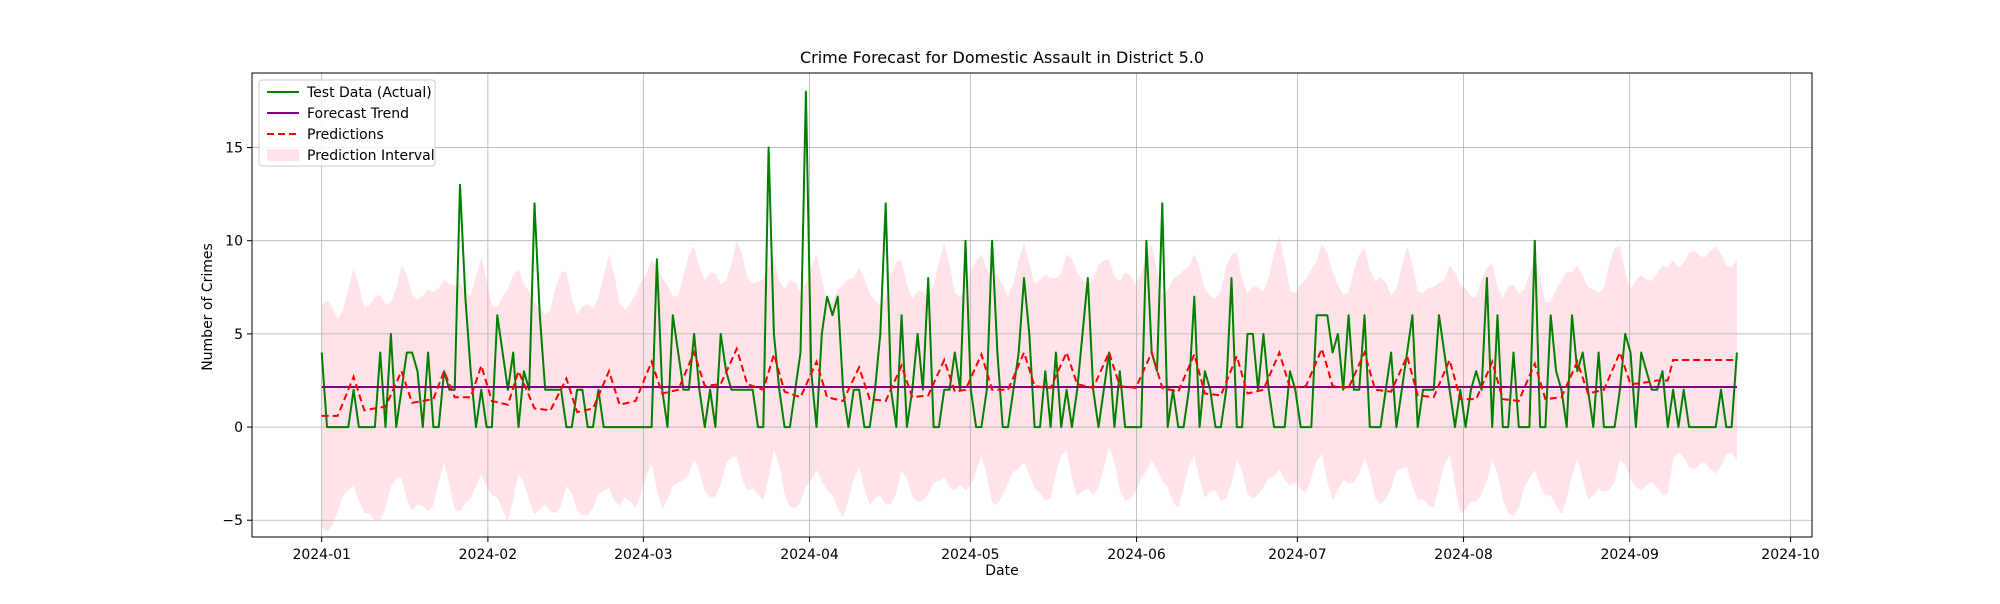  I want to click on y-tick-label: 0, so click(238, 428).